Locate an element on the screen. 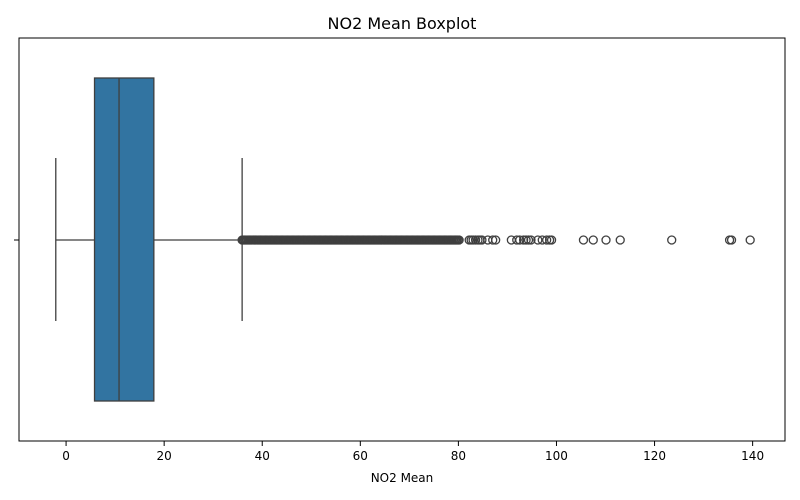 This screenshot has width=800, height=500. x-tick-label: 40 is located at coordinates (262, 456).